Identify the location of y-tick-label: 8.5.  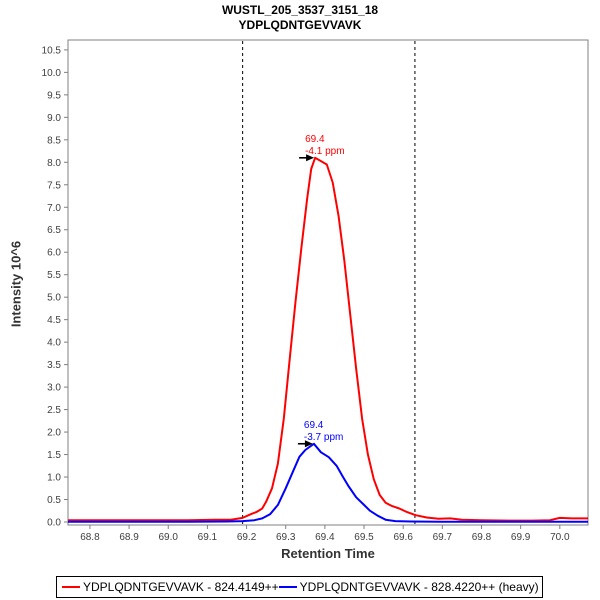
(54, 140).